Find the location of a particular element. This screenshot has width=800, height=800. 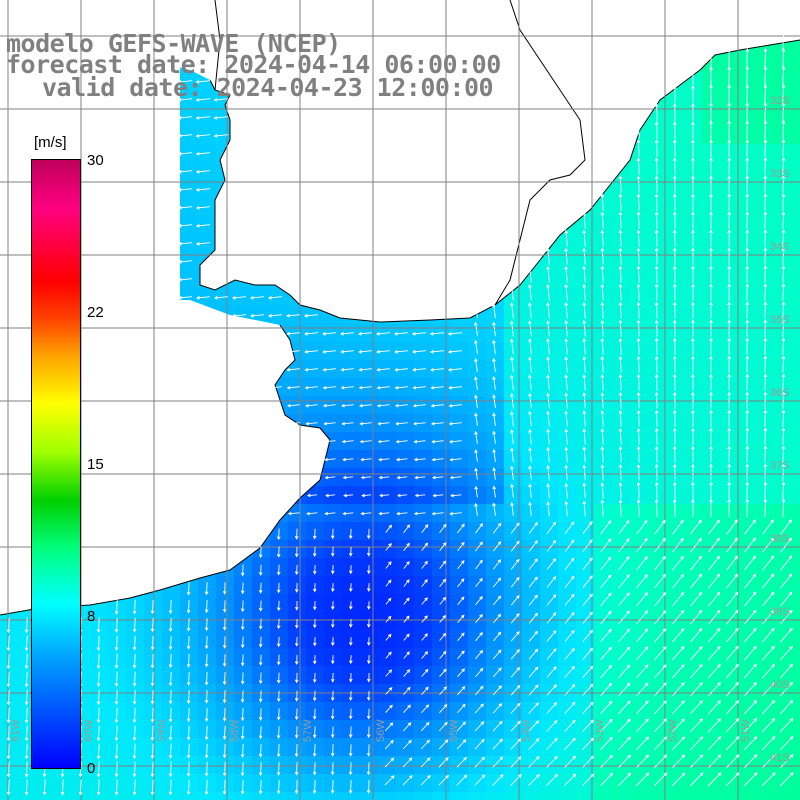

colorbar-tick-22: 22 is located at coordinates (95, 312).